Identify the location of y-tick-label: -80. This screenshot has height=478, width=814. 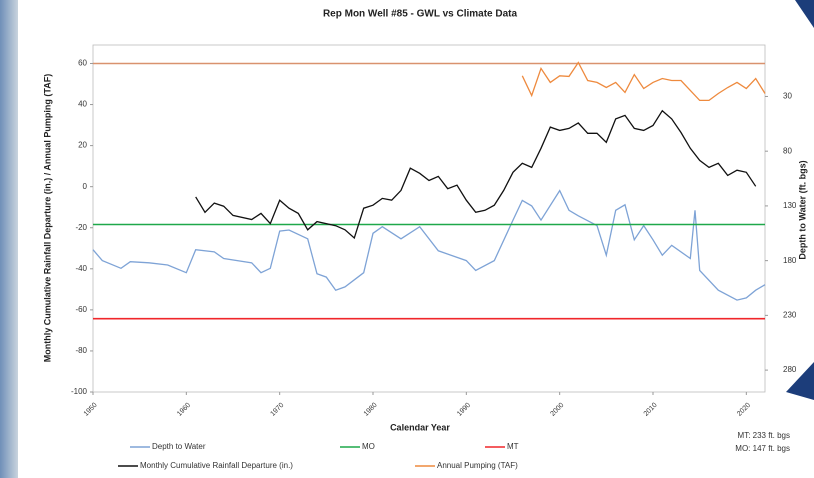
(81, 350).